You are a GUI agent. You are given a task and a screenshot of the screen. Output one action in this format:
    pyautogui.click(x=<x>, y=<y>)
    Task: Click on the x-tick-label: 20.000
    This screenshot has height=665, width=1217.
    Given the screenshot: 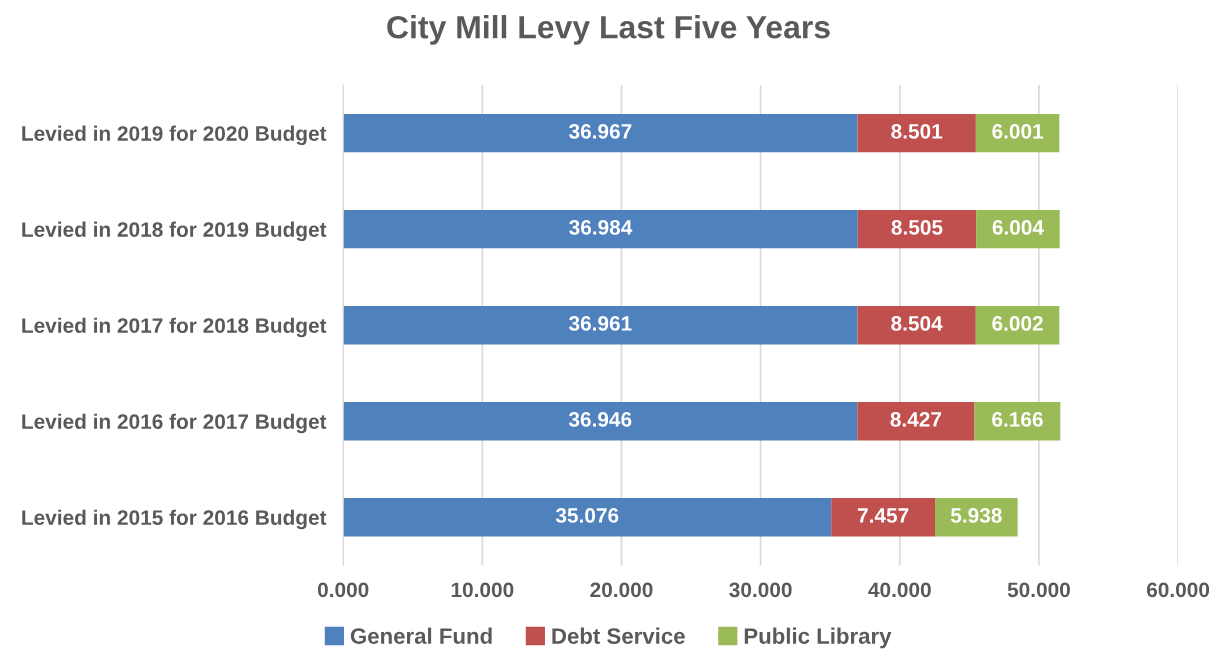 What is the action you would take?
    pyautogui.click(x=621, y=590)
    